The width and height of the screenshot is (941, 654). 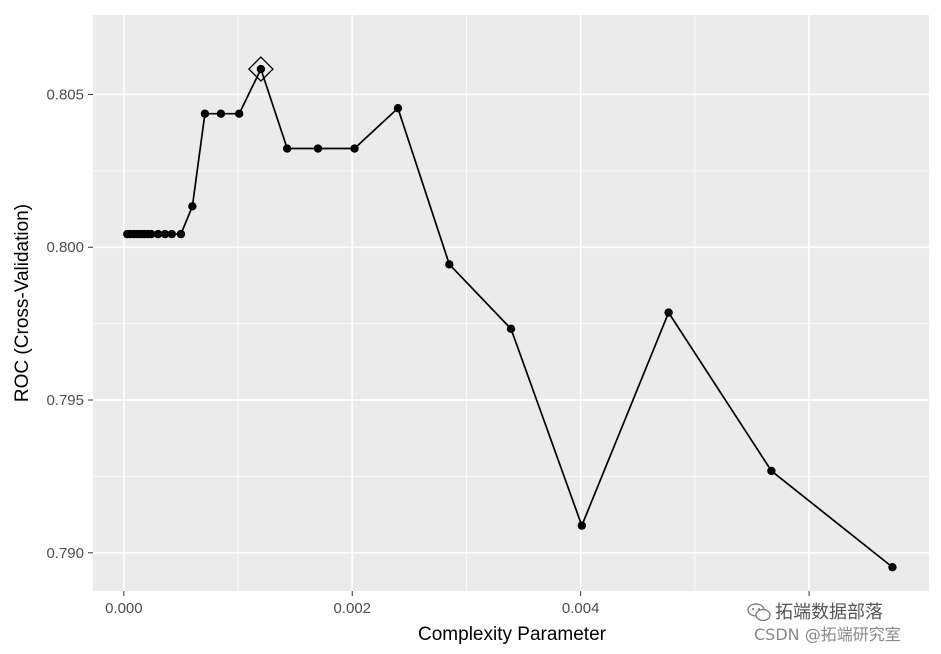 What do you see at coordinates (65, 247) in the screenshot?
I see `y-tick-label: 0.800` at bounding box center [65, 247].